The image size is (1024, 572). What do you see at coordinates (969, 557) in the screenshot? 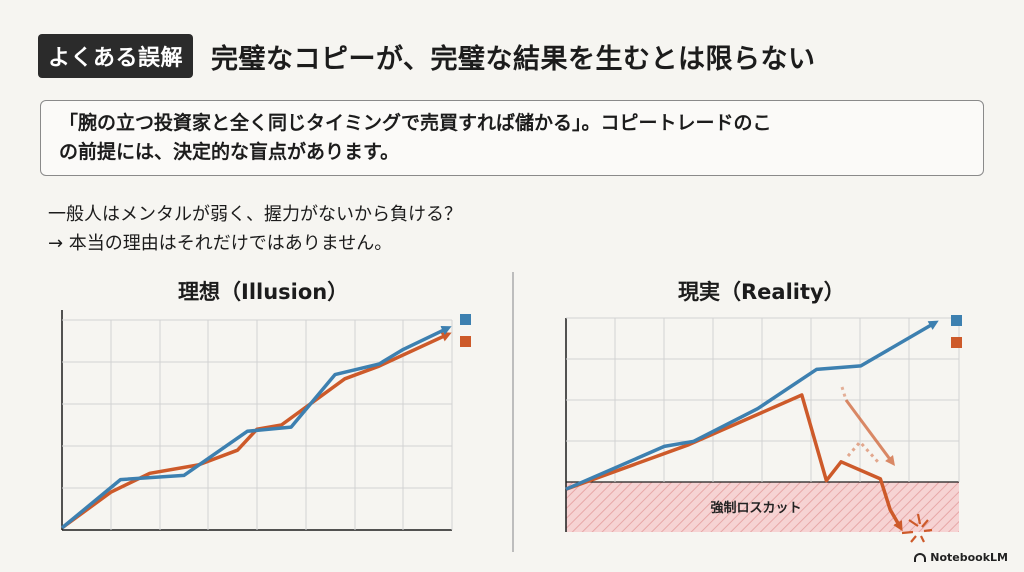
I see `brand-label: NotebookLM` at bounding box center [969, 557].